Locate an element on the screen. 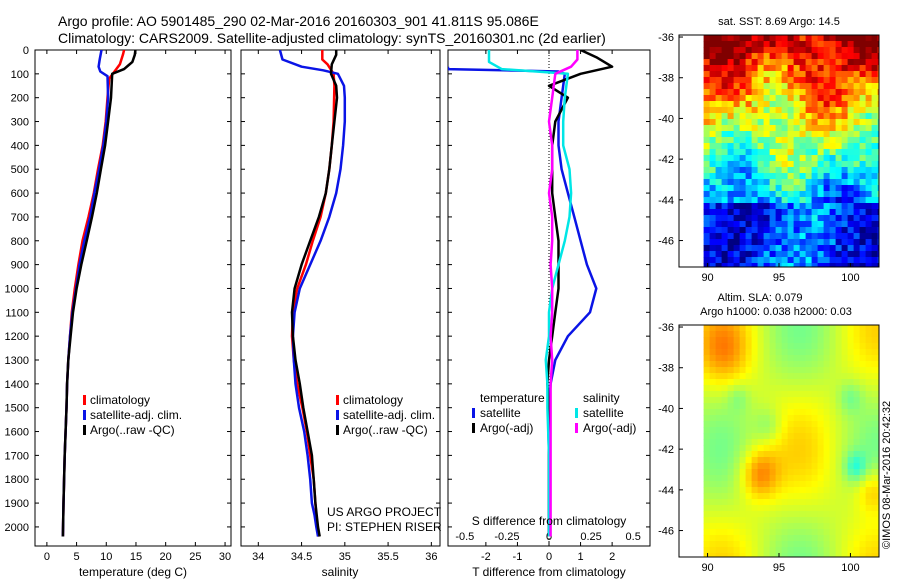  depth-tick-label: 800 is located at coordinates (20, 242).